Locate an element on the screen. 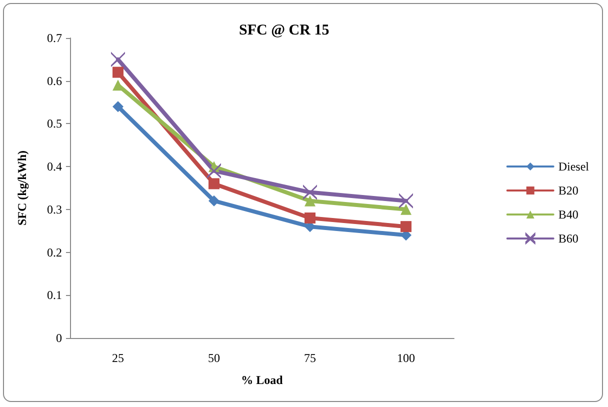 Image resolution: width=608 pixels, height=407 pixels. y-tick-label: 0.1 is located at coordinates (54, 295).